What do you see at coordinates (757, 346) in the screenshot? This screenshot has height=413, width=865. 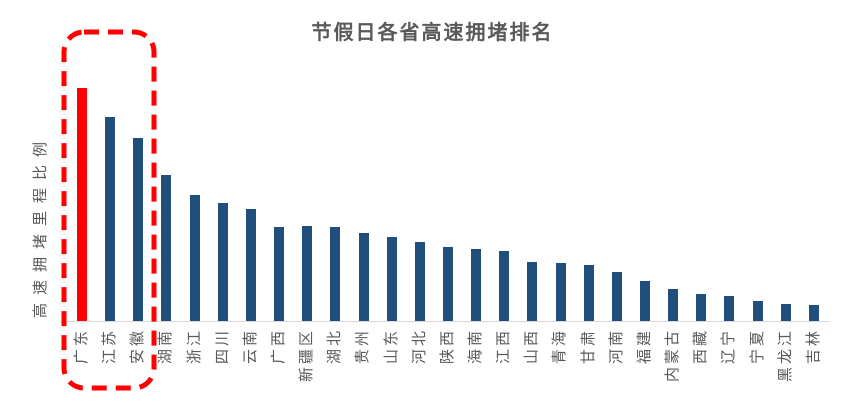 I see `x-axis-label: 宁夏` at bounding box center [757, 346].